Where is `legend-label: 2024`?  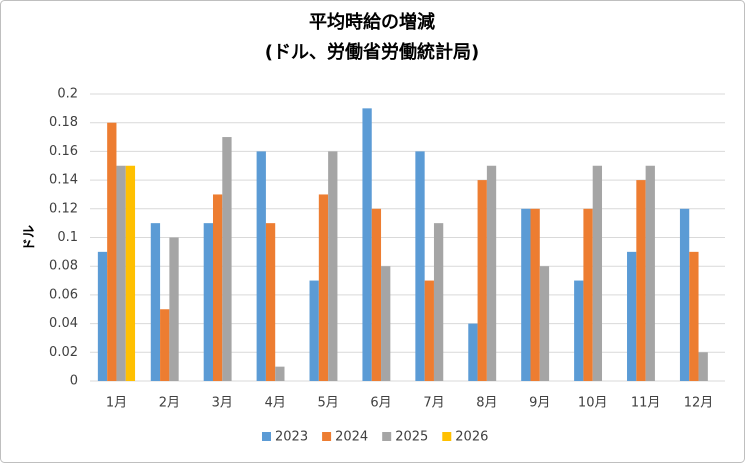 legend-label: 2024 is located at coordinates (351, 437).